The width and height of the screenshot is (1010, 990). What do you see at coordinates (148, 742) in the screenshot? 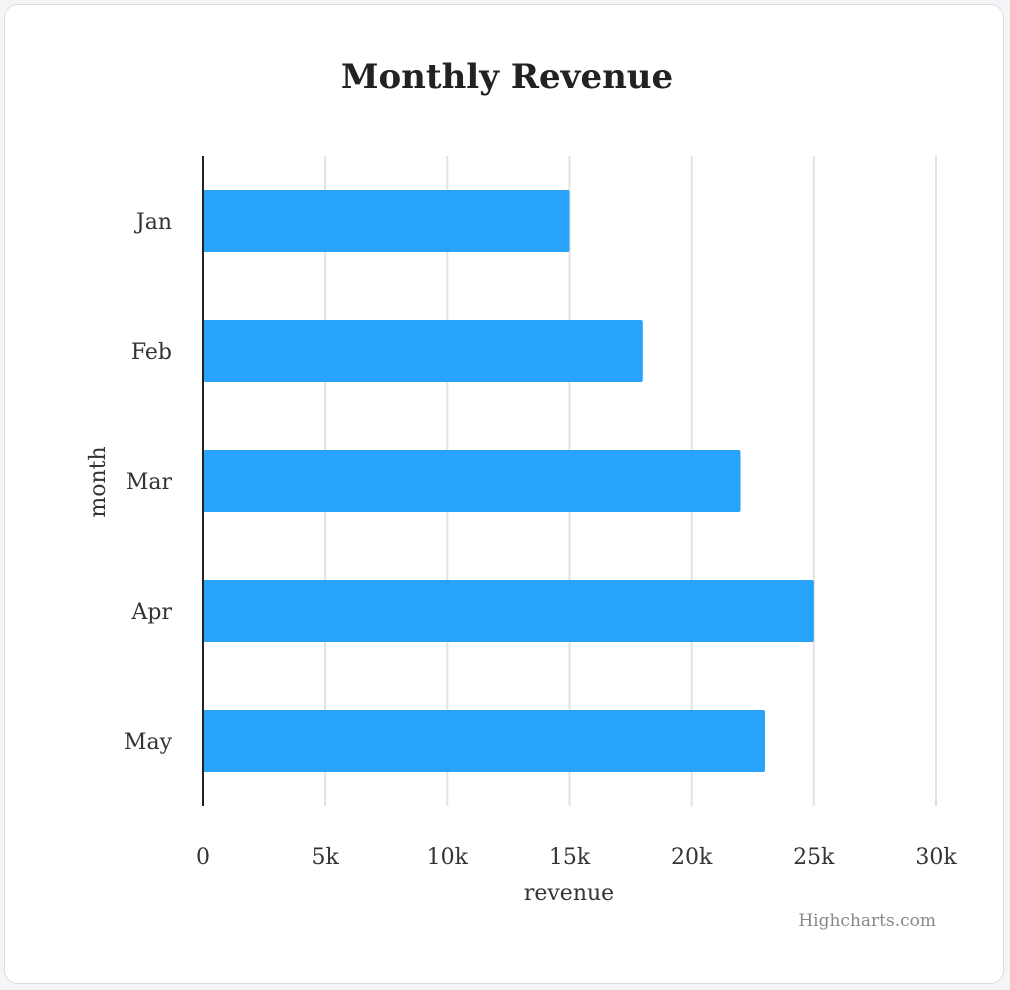
I see `category-label: May` at bounding box center [148, 742].